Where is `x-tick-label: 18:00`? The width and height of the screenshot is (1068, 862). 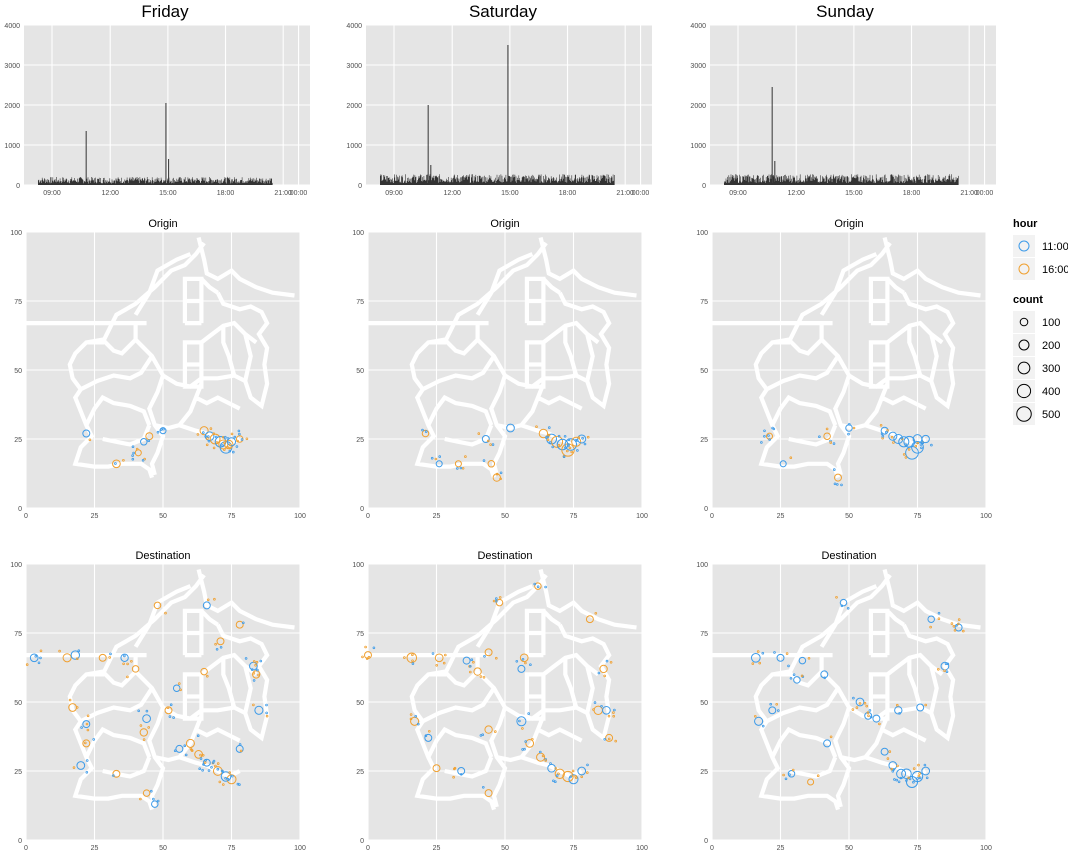
x-tick-label: 18:00 is located at coordinates (568, 193).